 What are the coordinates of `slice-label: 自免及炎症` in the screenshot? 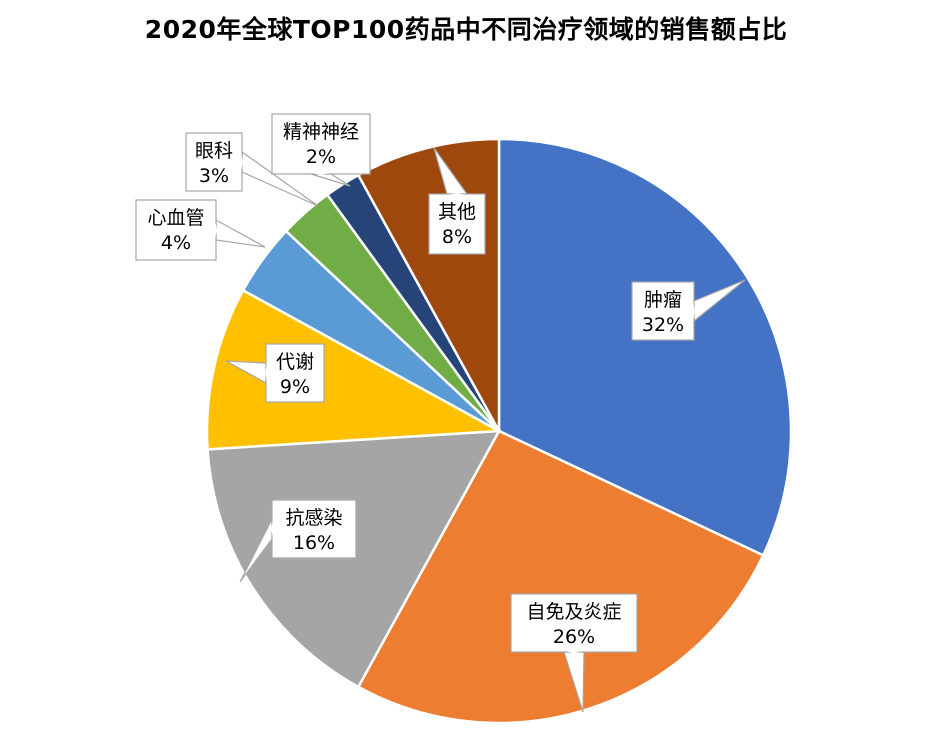 It's located at (573, 612).